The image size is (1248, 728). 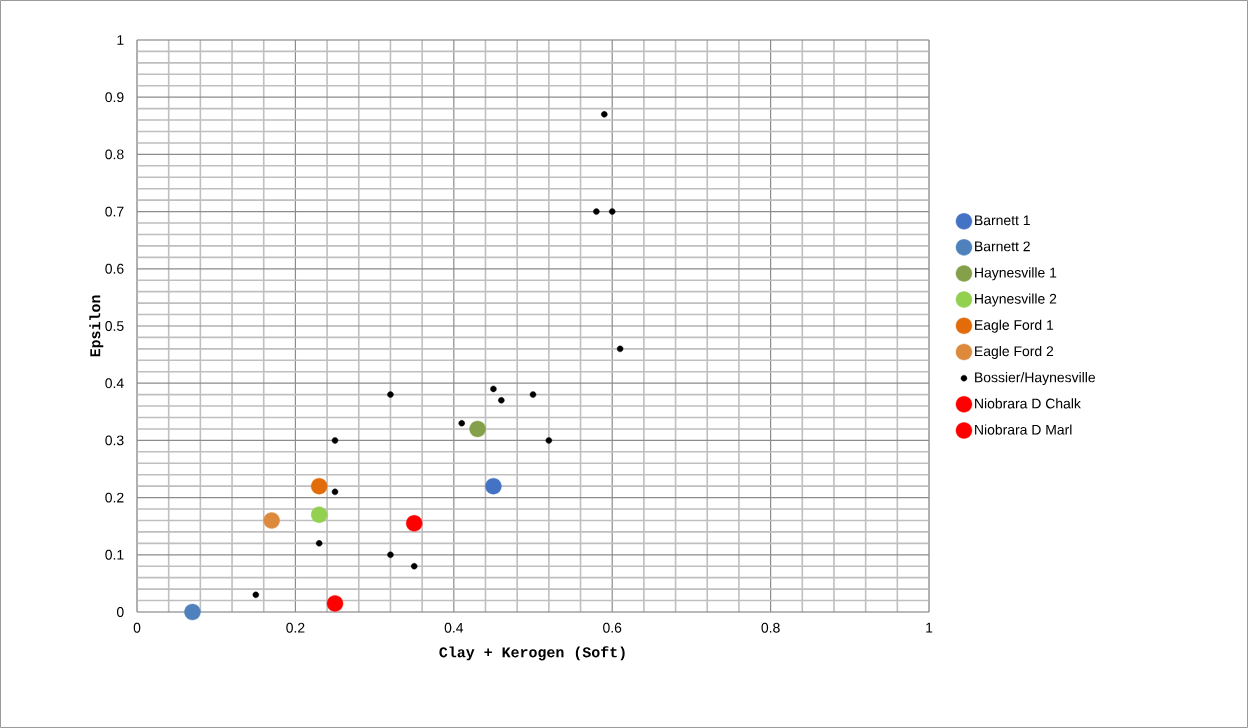 I want to click on y-tick-label: 0.8, so click(x=114, y=154).